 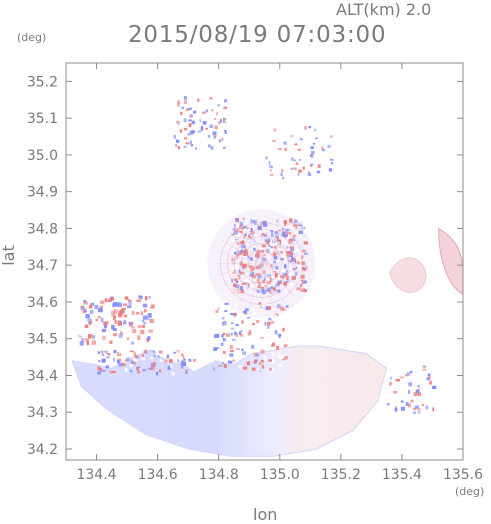 I want to click on y-tick-label: 35.0, so click(x=42, y=156).